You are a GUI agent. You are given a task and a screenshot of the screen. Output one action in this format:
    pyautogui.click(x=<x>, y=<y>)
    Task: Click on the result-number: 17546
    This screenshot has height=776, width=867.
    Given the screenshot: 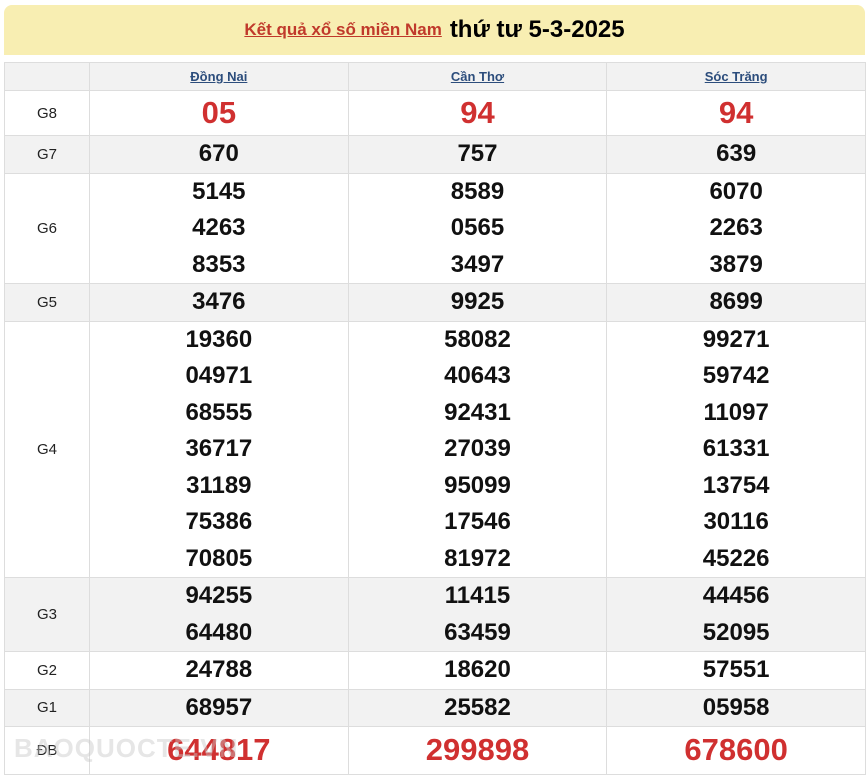 What is the action you would take?
    pyautogui.click(x=477, y=521)
    